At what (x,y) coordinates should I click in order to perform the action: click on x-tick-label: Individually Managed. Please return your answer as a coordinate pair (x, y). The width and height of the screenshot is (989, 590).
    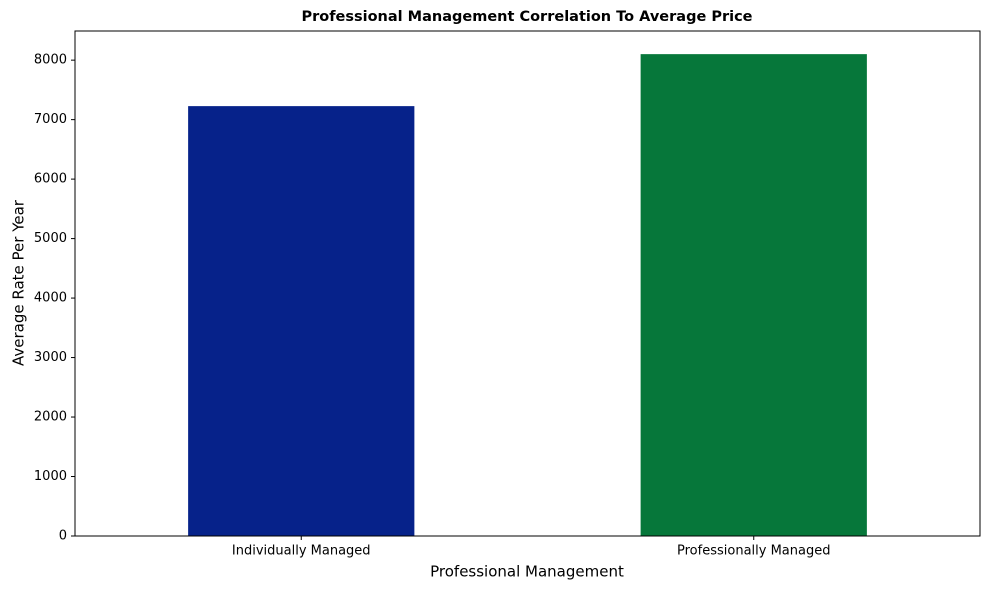
    Looking at the image, I should click on (301, 551).